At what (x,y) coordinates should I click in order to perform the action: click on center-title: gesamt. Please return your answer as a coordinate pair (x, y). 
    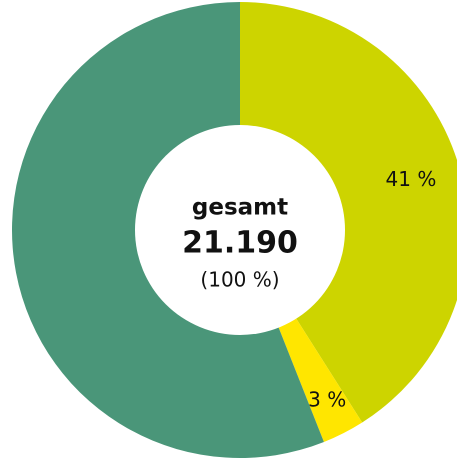
    Looking at the image, I should click on (240, 208).